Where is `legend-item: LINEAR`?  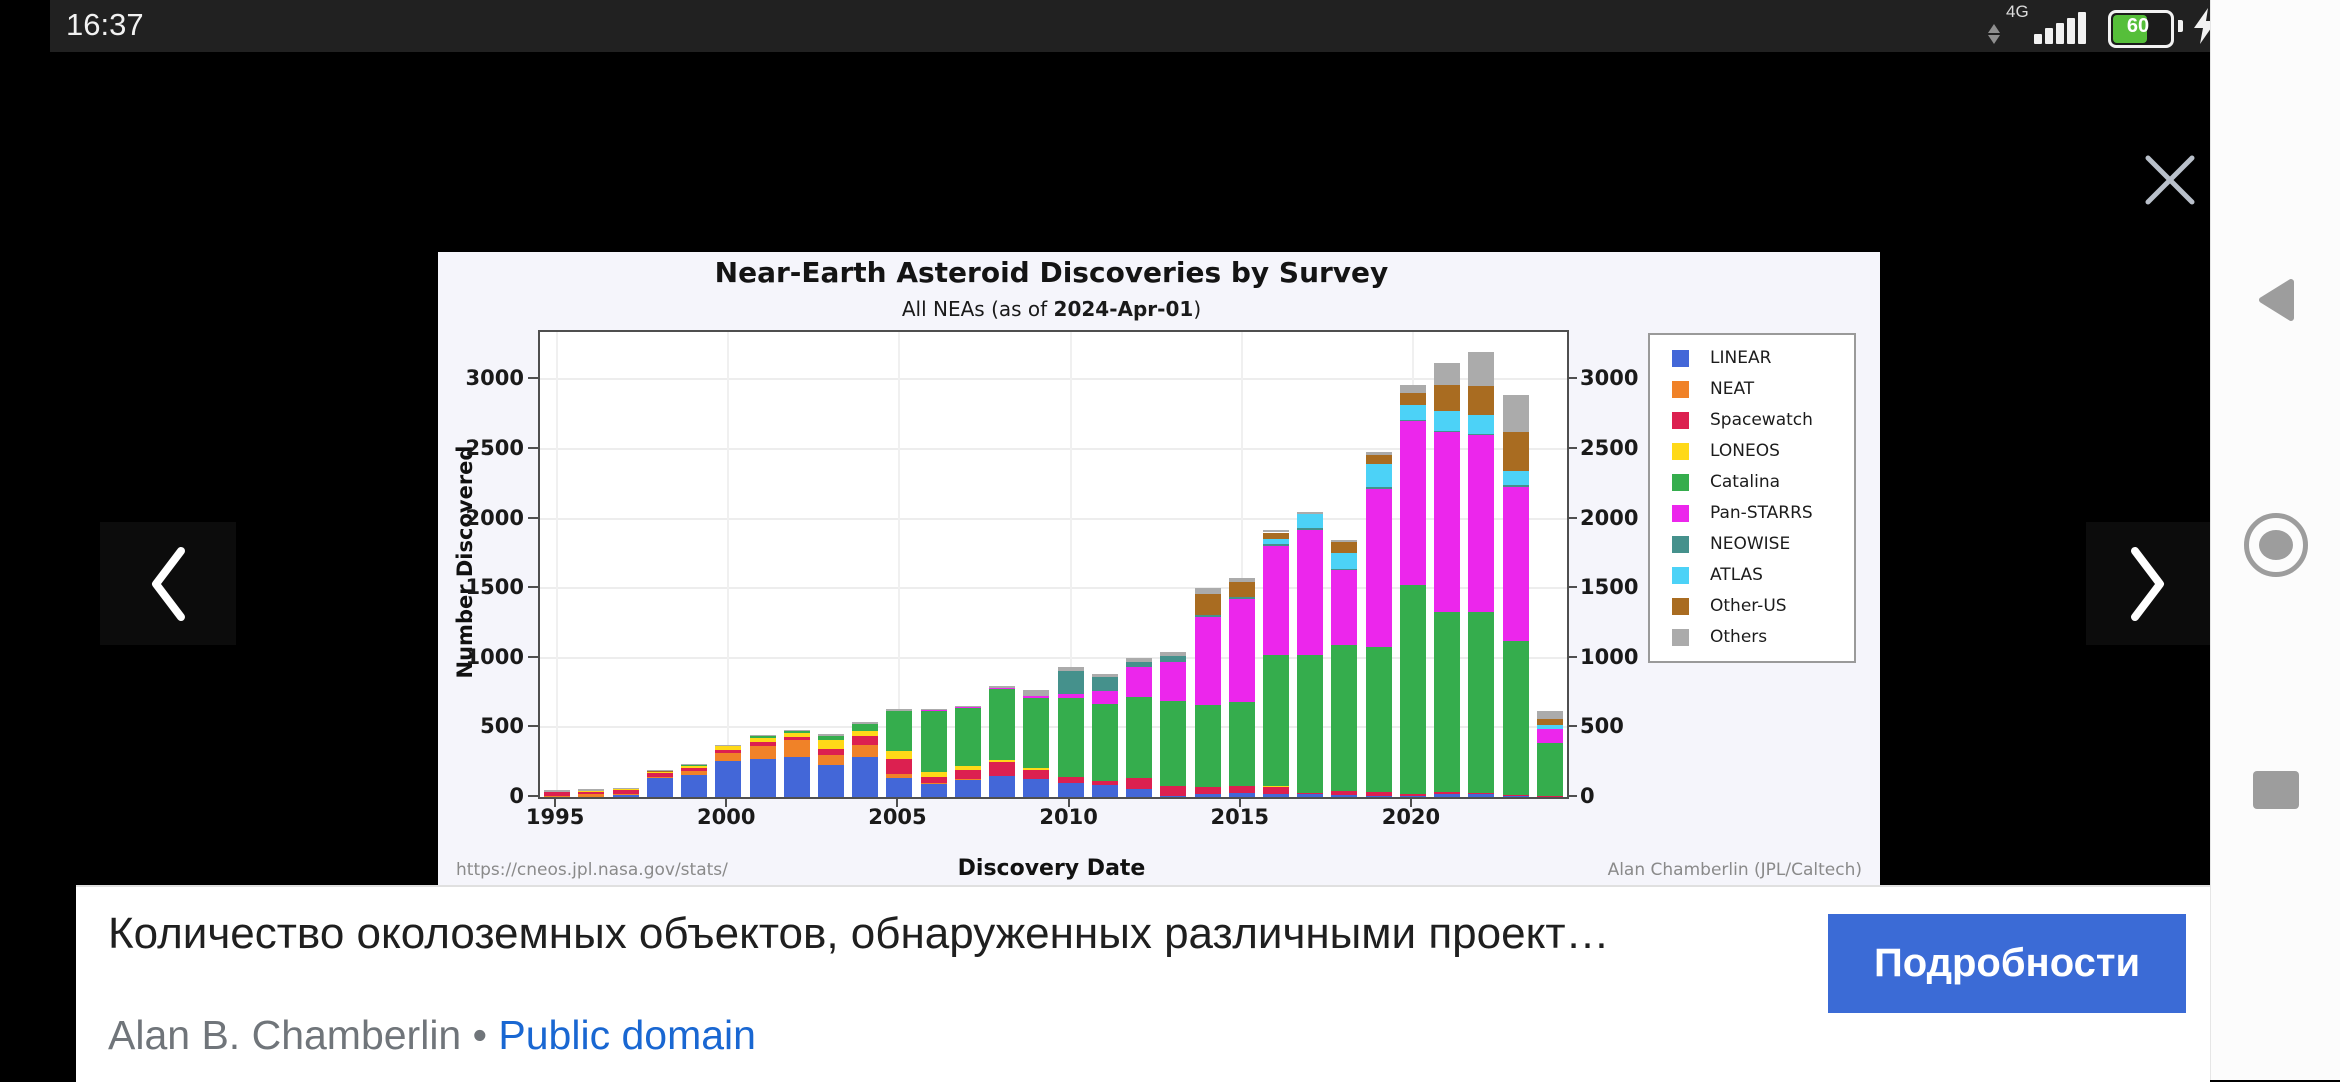 legend-item: LINEAR is located at coordinates (1752, 359).